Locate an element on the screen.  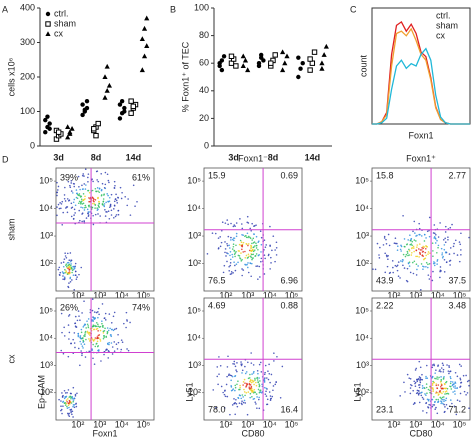
y-tick-label: 10⁴ is located at coordinates (46, 208).